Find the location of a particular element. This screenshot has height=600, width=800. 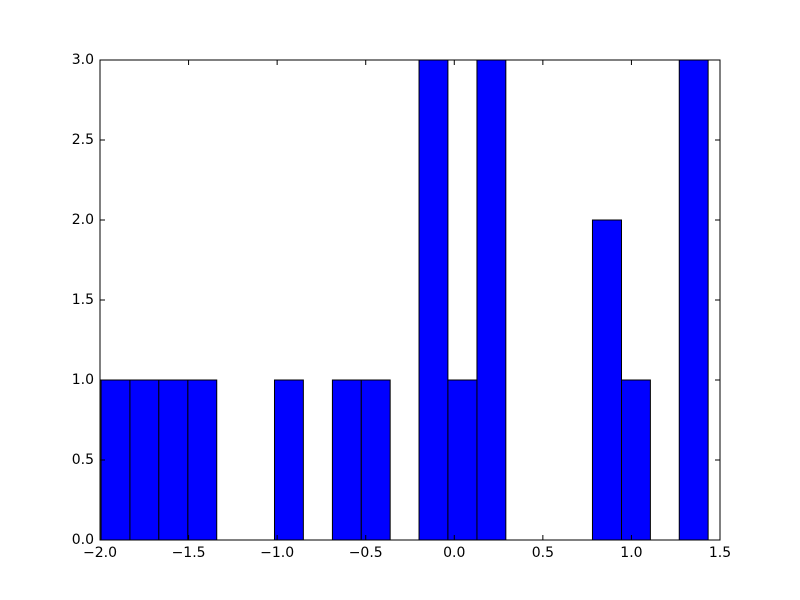

x-tick-label: 0.5 is located at coordinates (543, 553).